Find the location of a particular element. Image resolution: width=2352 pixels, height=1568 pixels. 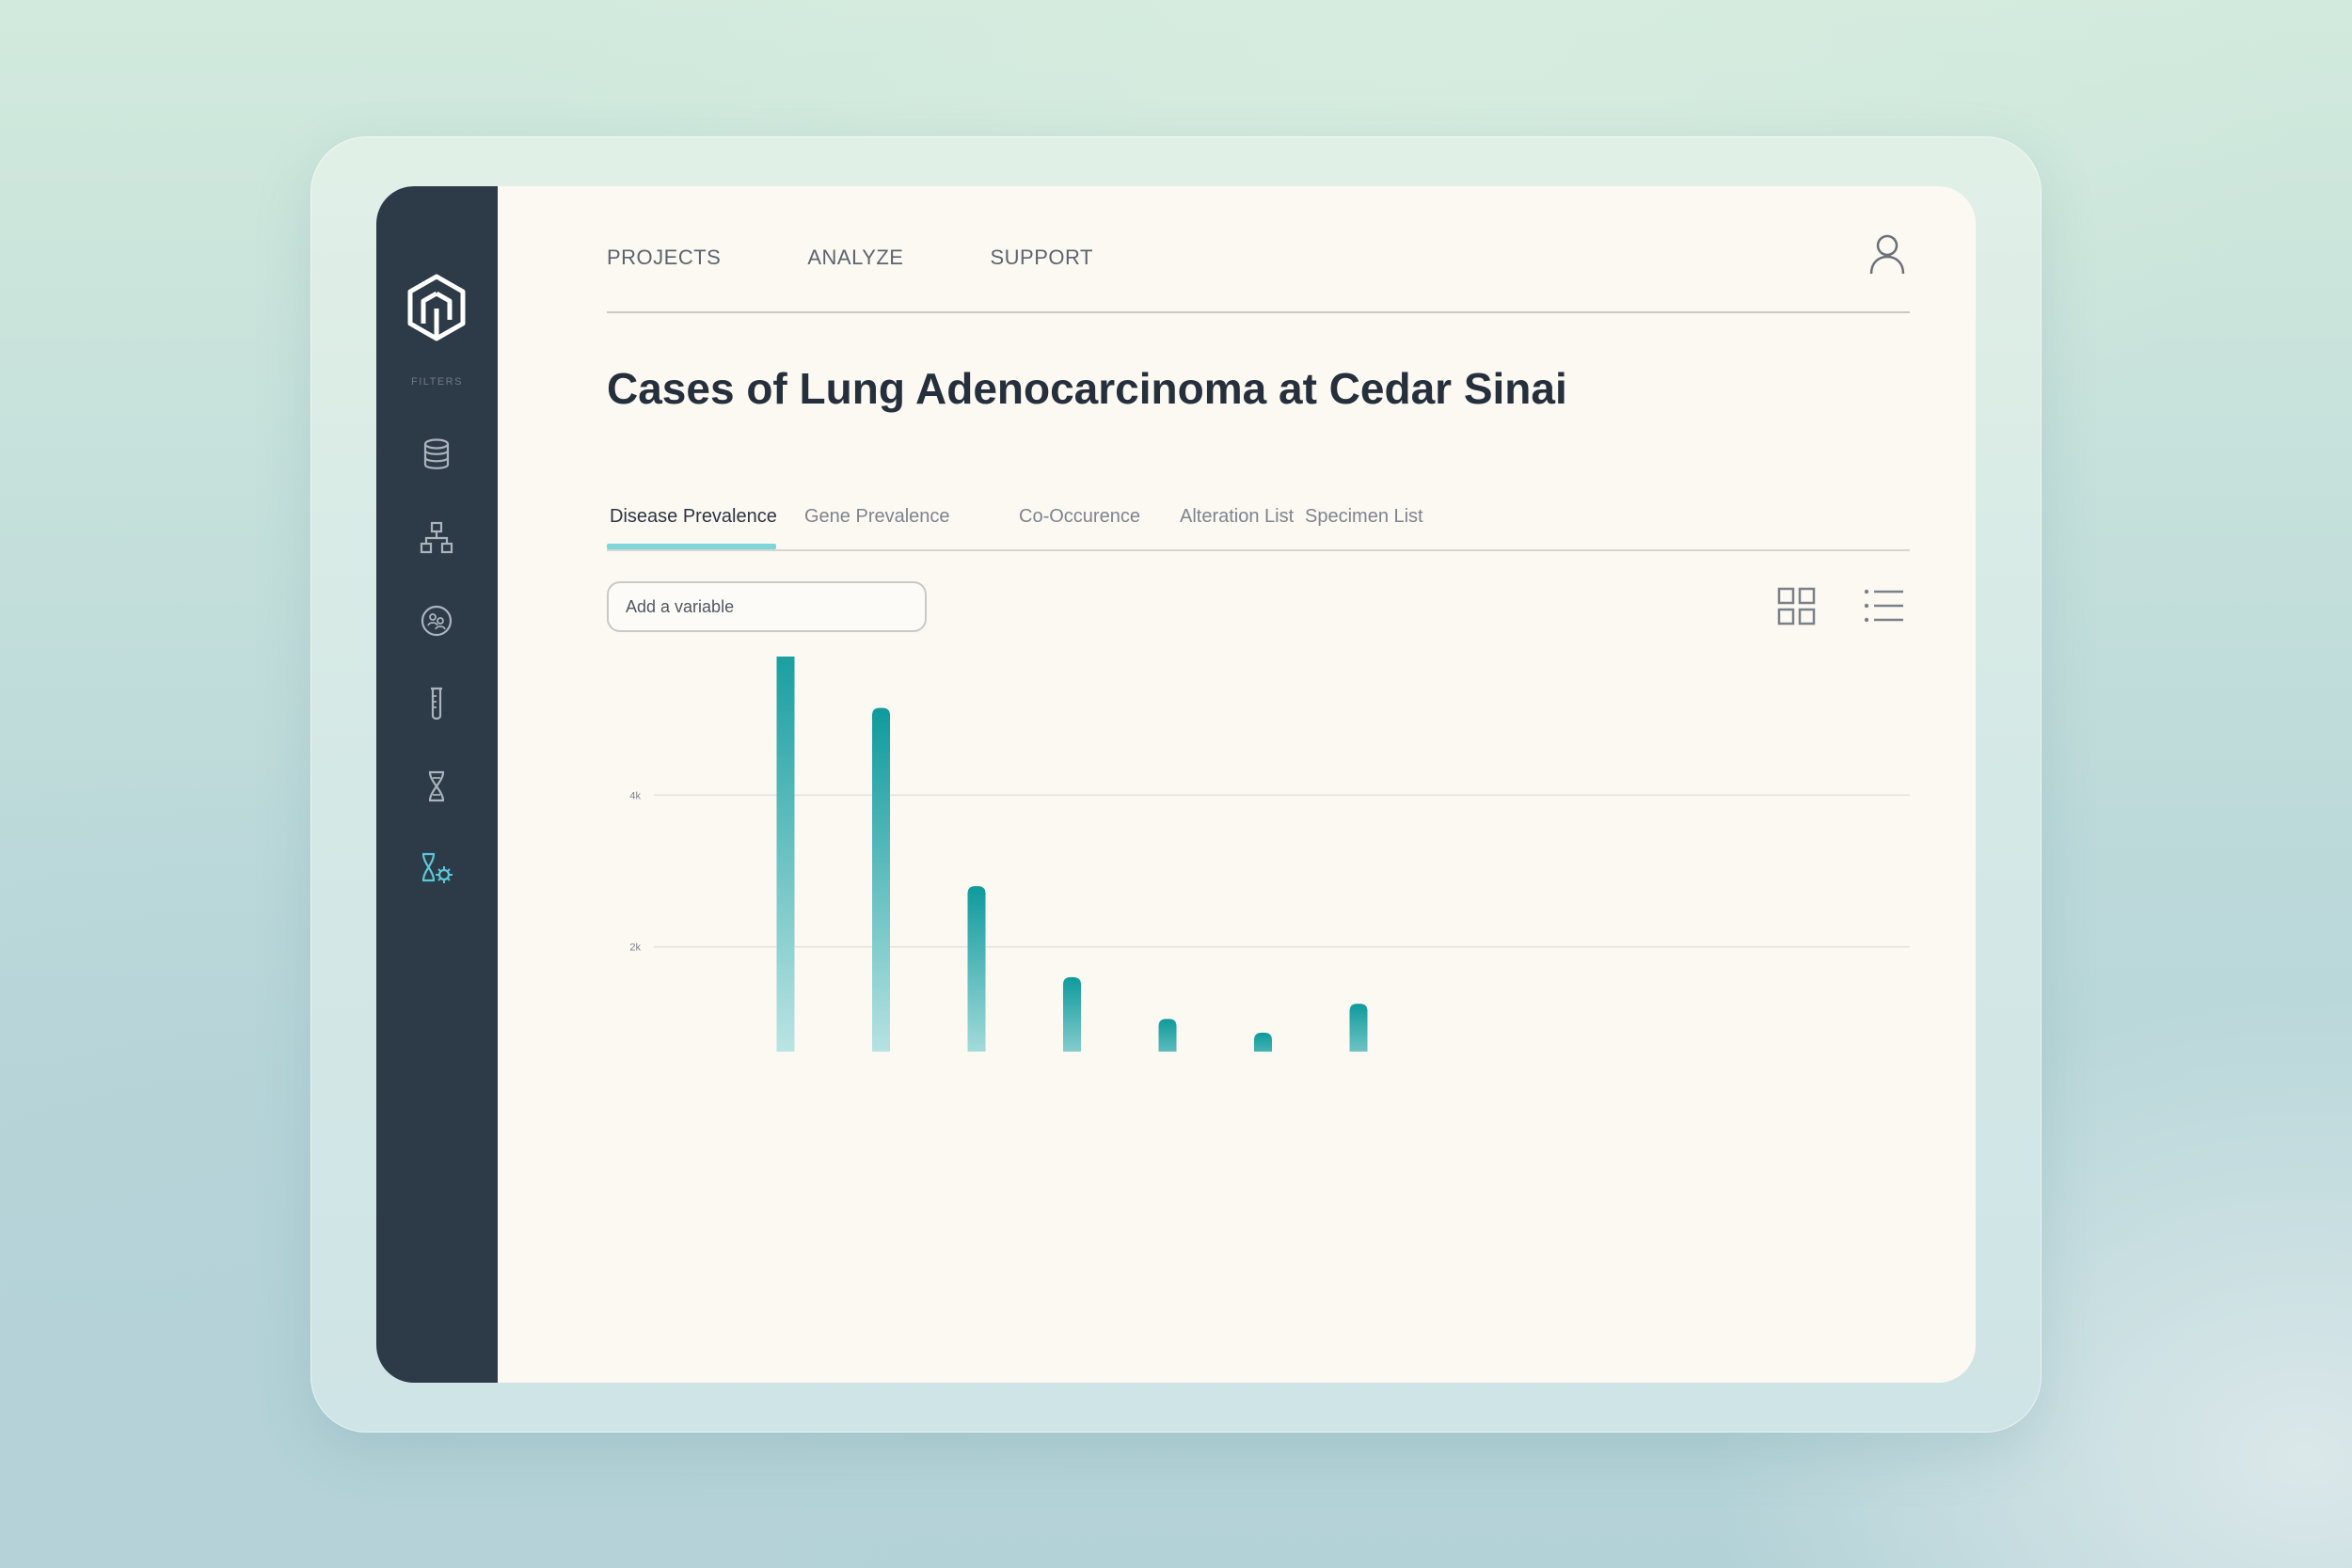

nav-support: SUPPORT is located at coordinates (1041, 257).